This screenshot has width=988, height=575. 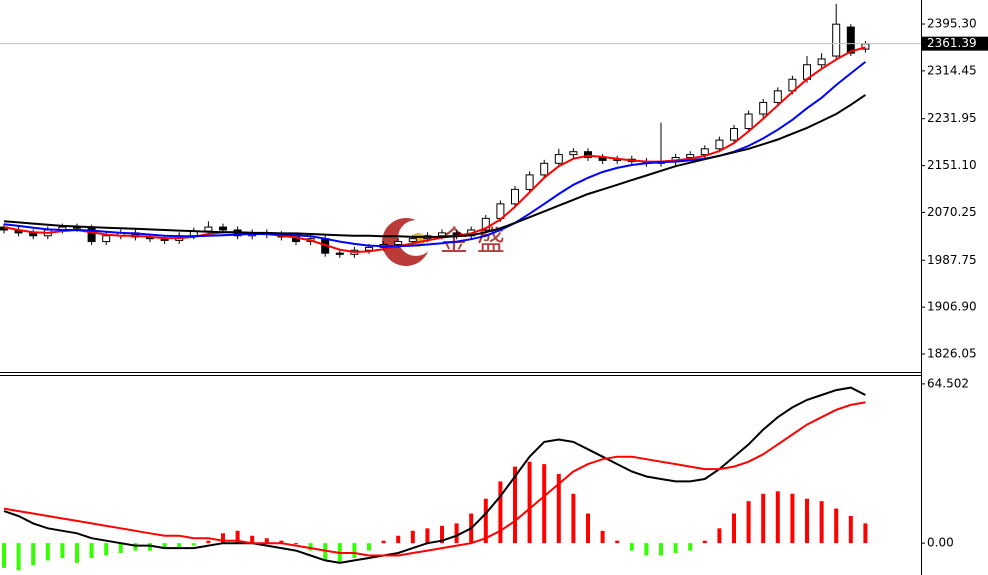 What do you see at coordinates (948, 383) in the screenshot?
I see `y-tick-label: 64.502` at bounding box center [948, 383].